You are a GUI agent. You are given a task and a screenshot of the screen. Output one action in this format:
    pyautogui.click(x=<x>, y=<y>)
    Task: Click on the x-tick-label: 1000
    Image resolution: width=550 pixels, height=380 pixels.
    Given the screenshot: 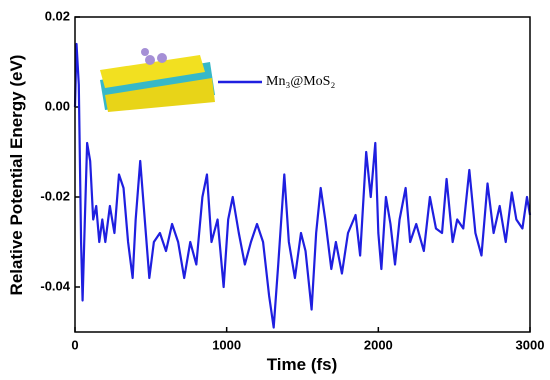 What is the action you would take?
    pyautogui.click(x=226, y=344)
    